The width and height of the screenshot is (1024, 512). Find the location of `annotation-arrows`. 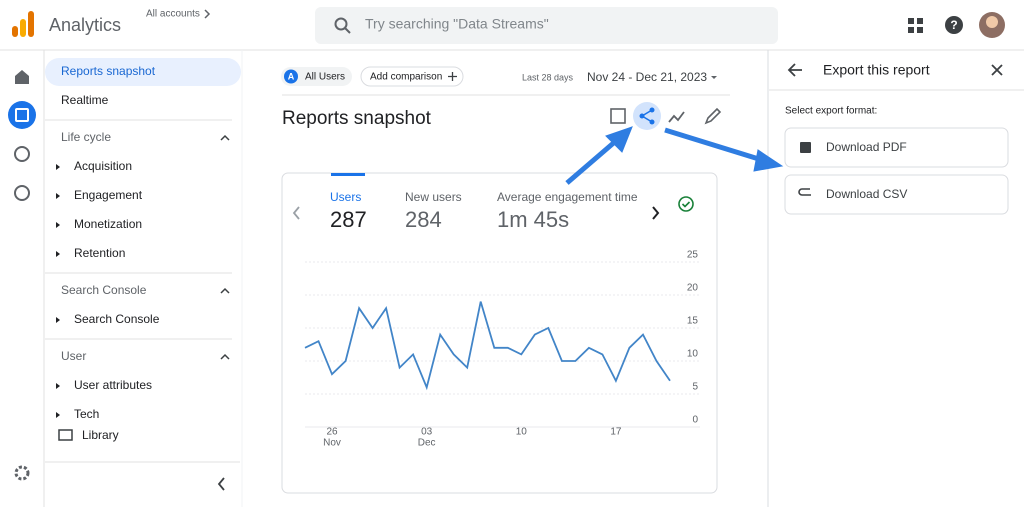

annotation-arrows is located at coordinates (674, 155).